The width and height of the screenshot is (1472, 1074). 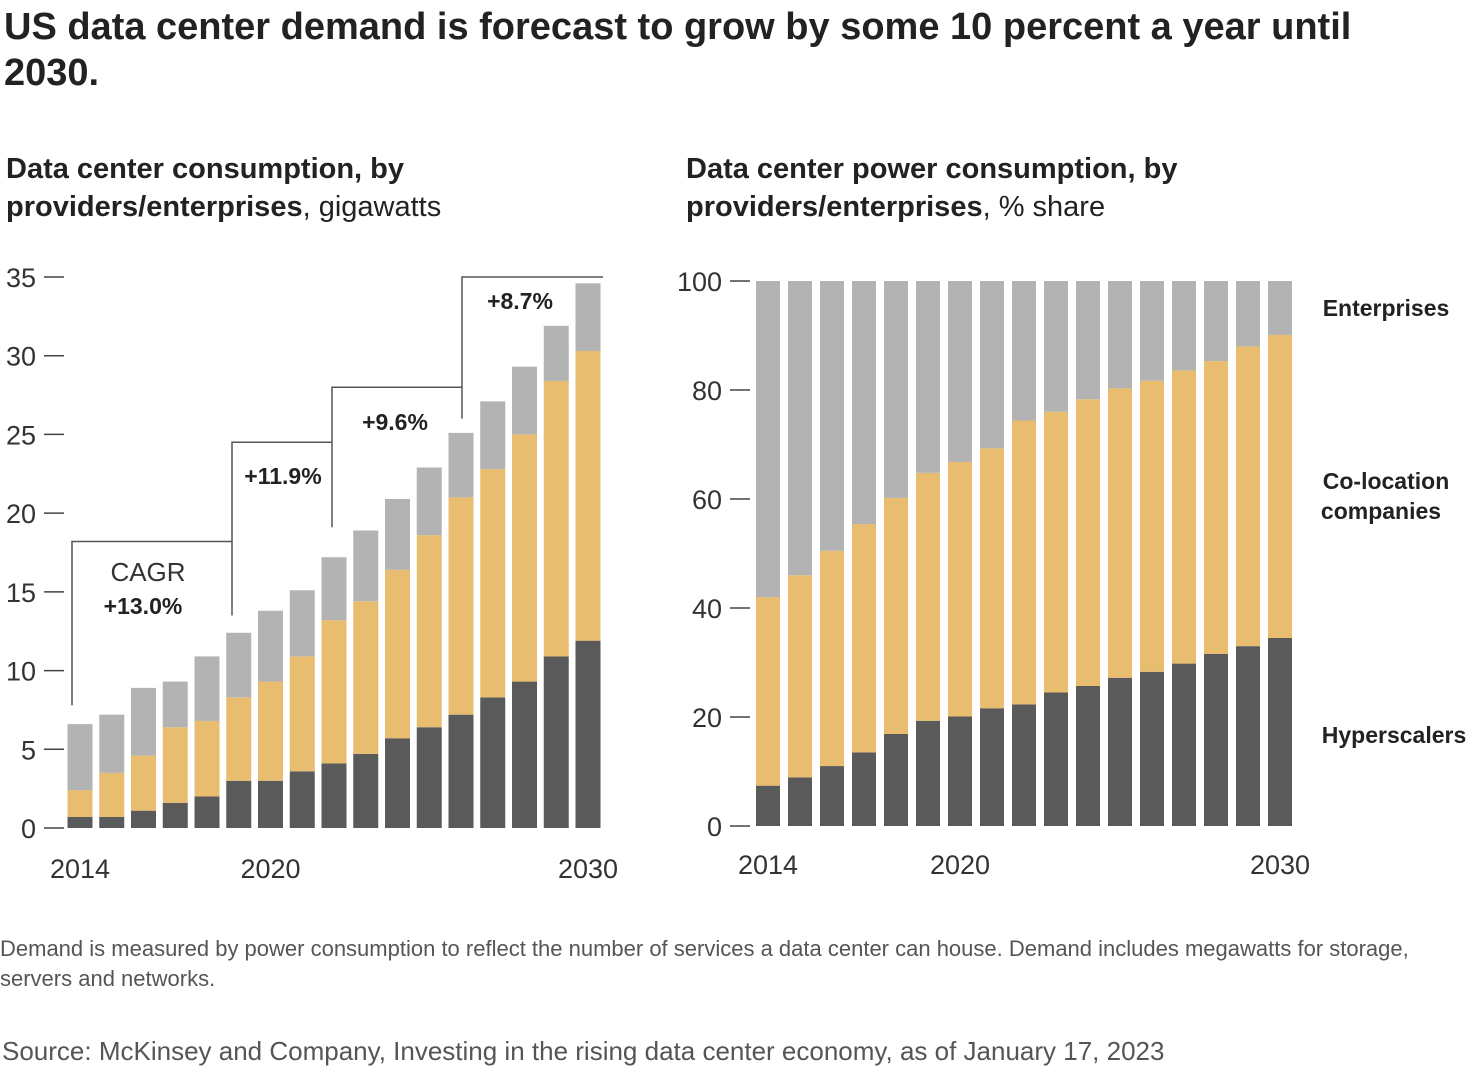 What do you see at coordinates (588, 317) in the screenshot?
I see `left-bar-enterprises-2030` at bounding box center [588, 317].